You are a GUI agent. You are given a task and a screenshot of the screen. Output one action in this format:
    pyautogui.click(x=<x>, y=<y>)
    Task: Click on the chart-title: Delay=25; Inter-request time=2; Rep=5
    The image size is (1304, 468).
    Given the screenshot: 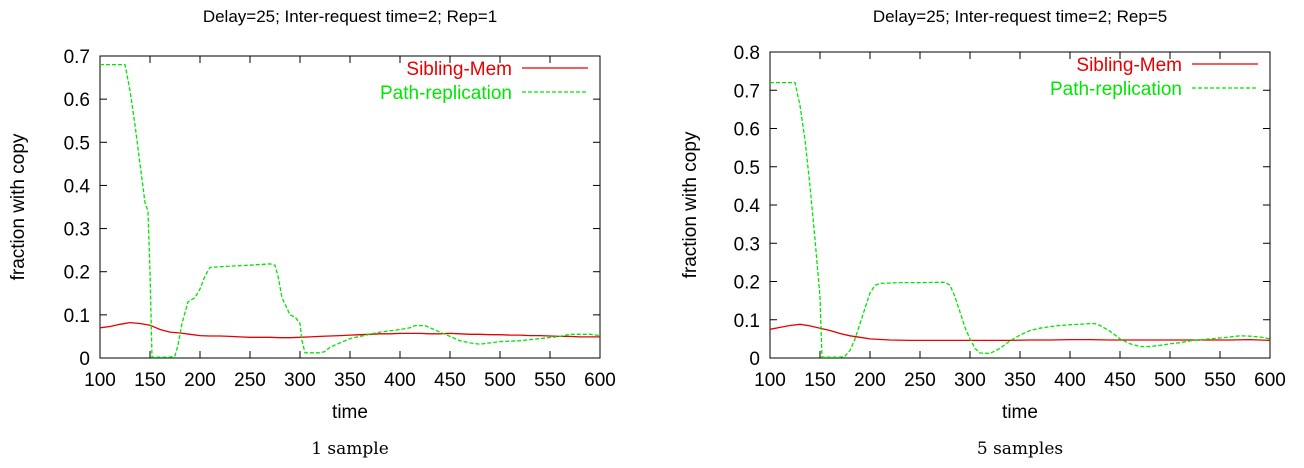 What is the action you would take?
    pyautogui.click(x=1020, y=16)
    